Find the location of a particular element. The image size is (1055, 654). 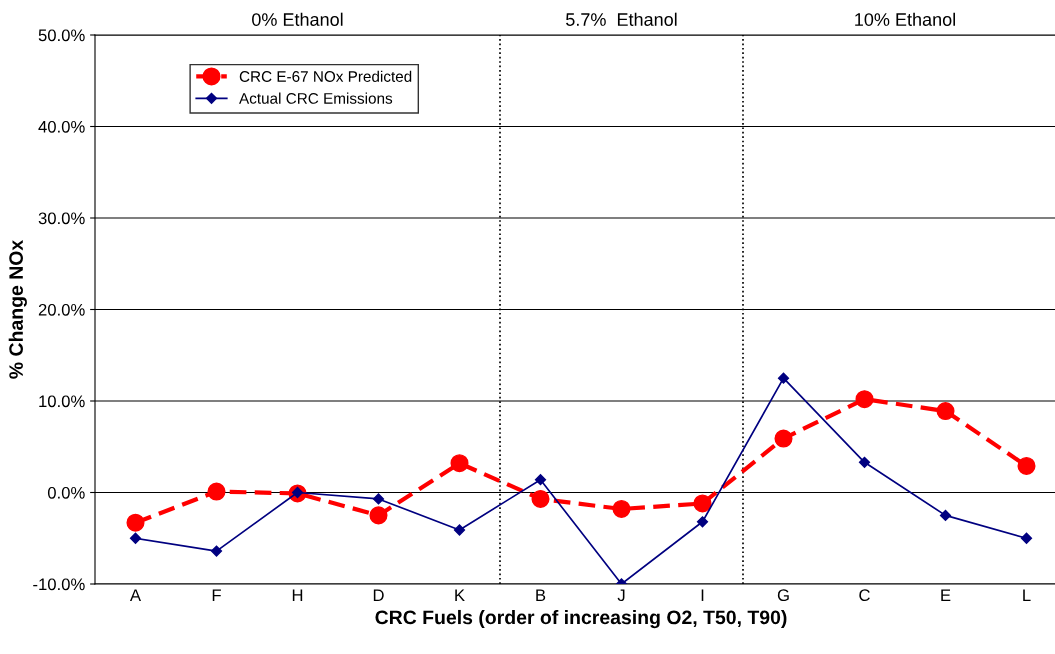

y-tick-label: 0.0% is located at coordinates (66, 492).